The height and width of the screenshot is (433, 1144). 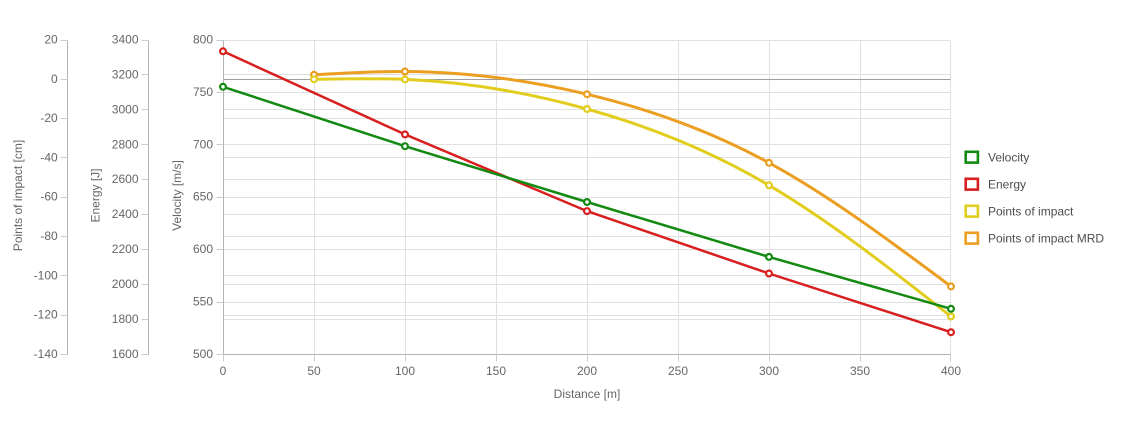 I want to click on svg-text: 3400, so click(x=125, y=40).